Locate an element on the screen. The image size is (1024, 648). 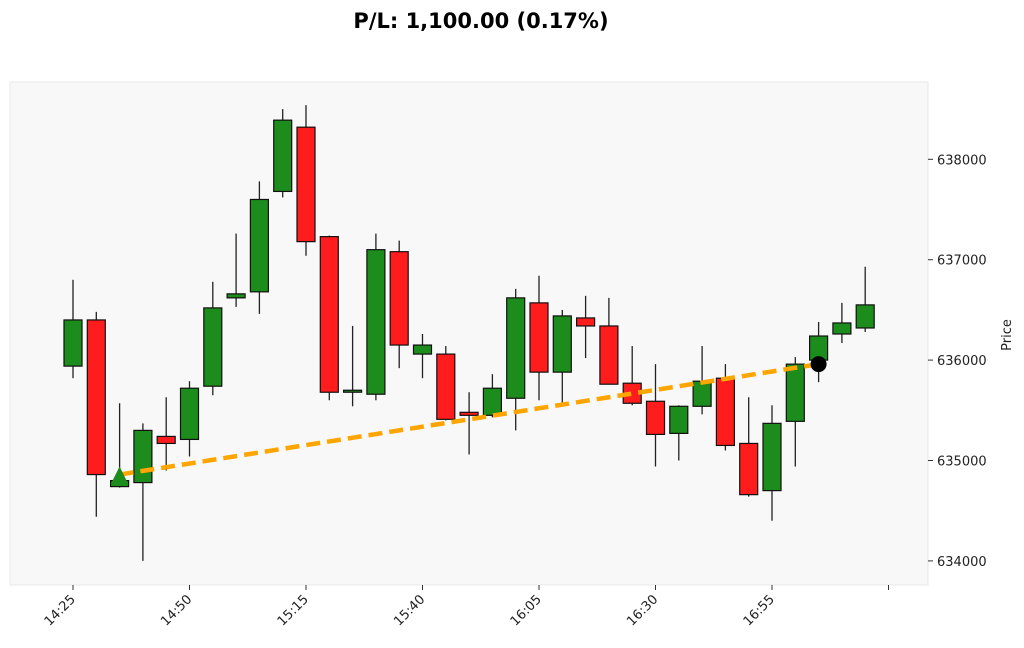
y-axis: 634000 635000 636000 637000 638000 is located at coordinates (957, 361).